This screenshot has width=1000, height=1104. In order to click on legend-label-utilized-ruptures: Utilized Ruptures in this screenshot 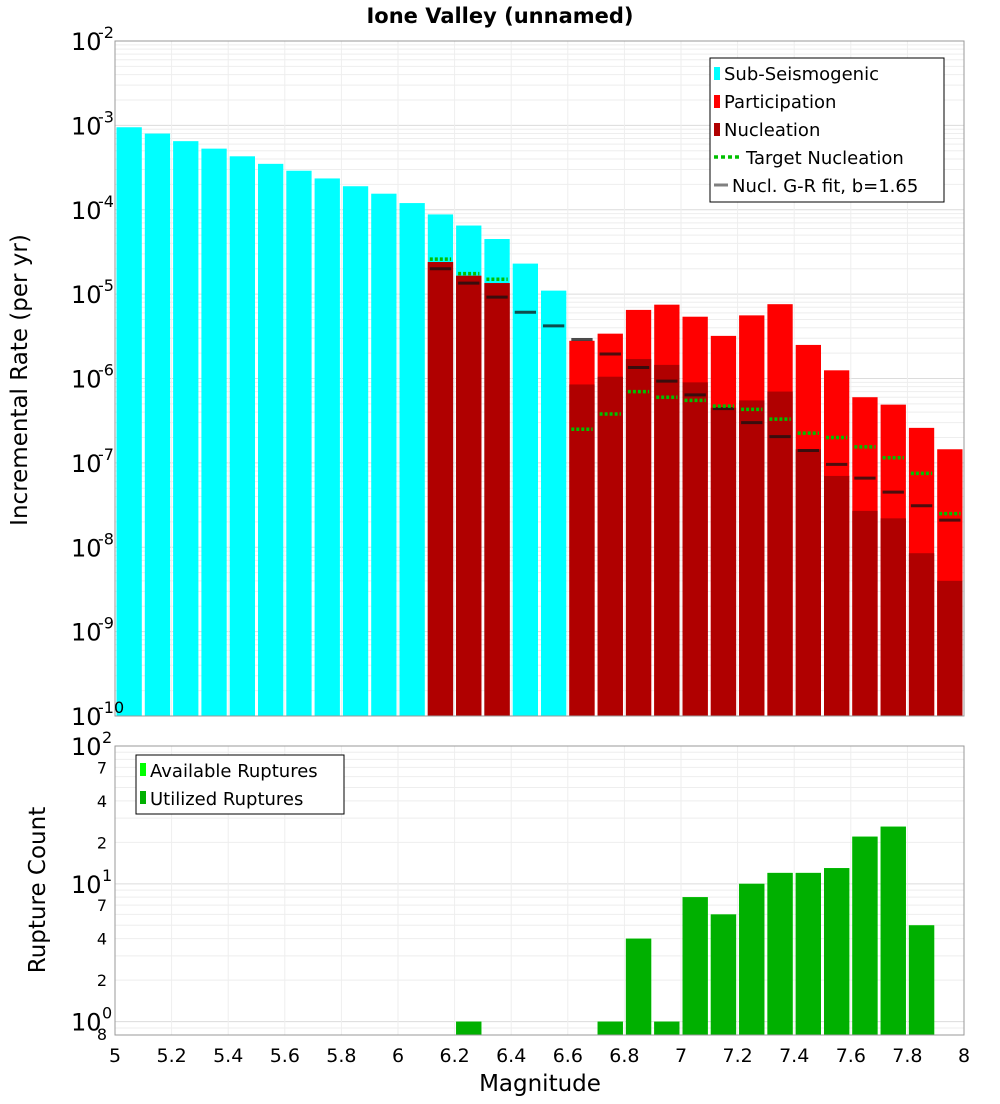, I will do `click(226, 799)`.